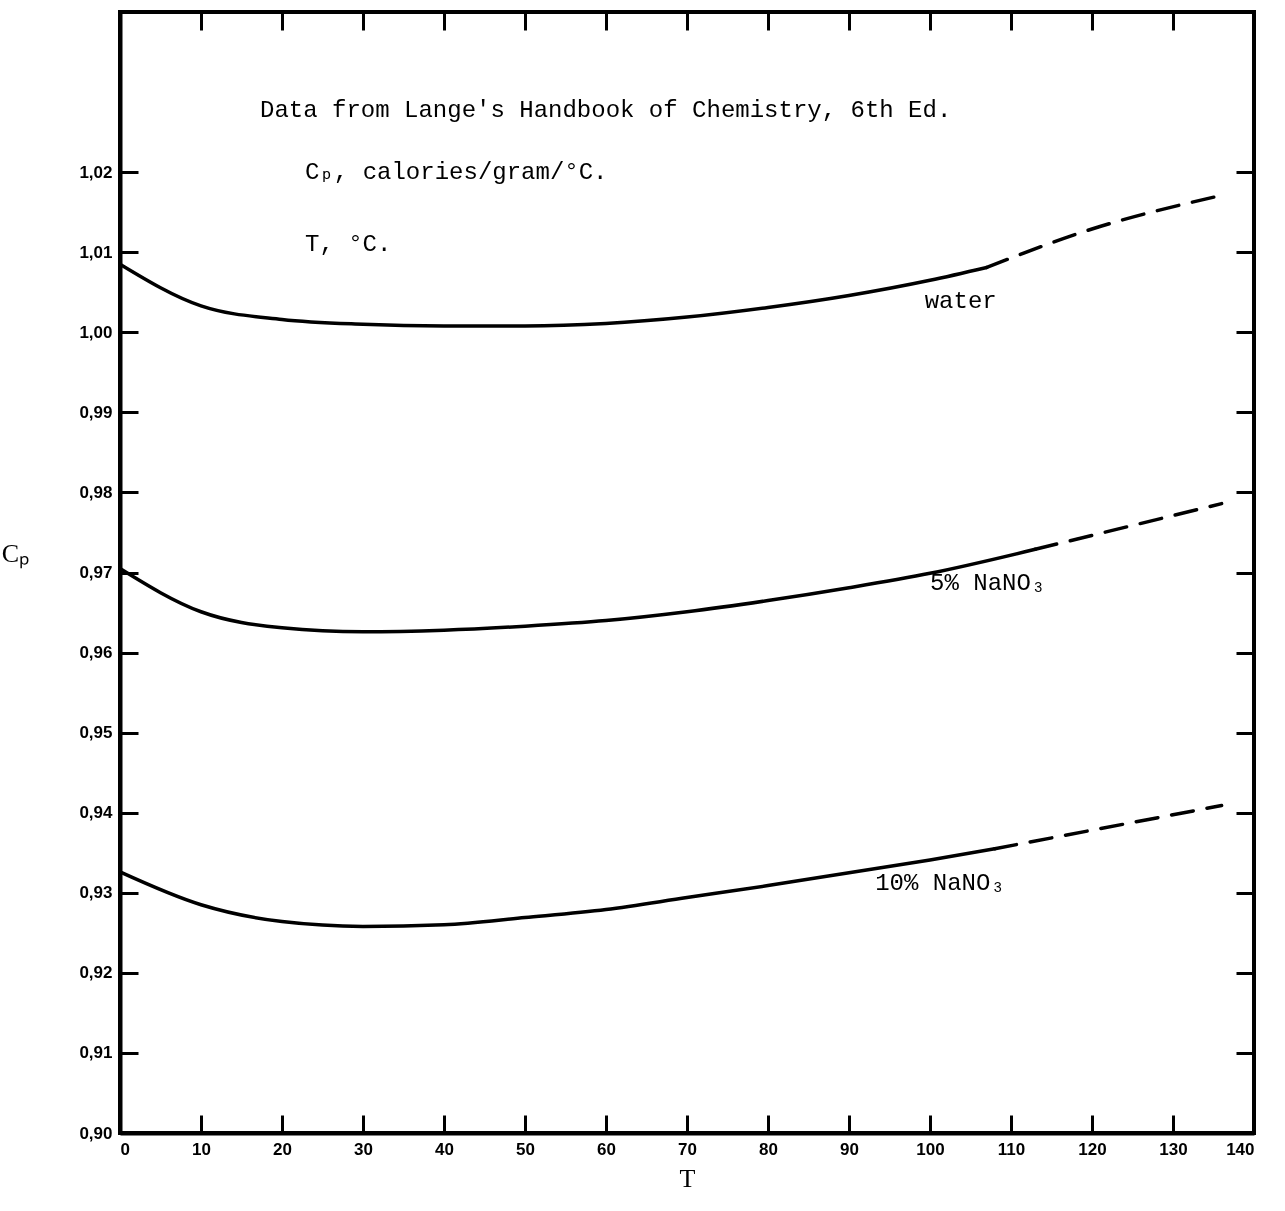 The height and width of the screenshot is (1211, 1285). I want to click on x-tick-label: 60, so click(606, 1149).